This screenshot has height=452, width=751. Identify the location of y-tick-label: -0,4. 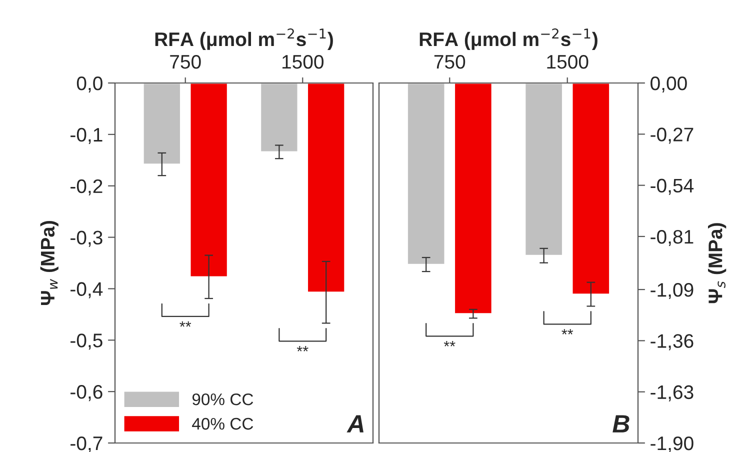
(86, 290).